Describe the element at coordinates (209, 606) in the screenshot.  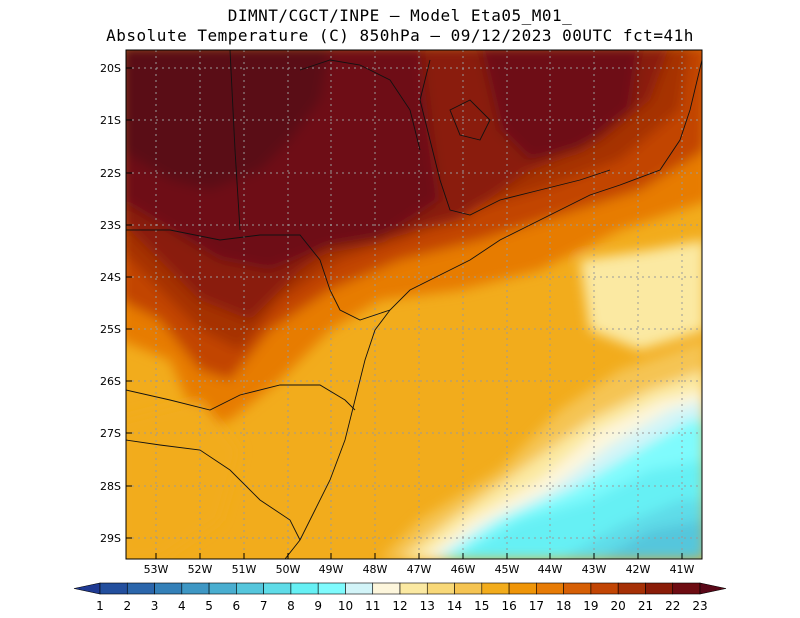
I see `colorbar-label: 5` at that location.